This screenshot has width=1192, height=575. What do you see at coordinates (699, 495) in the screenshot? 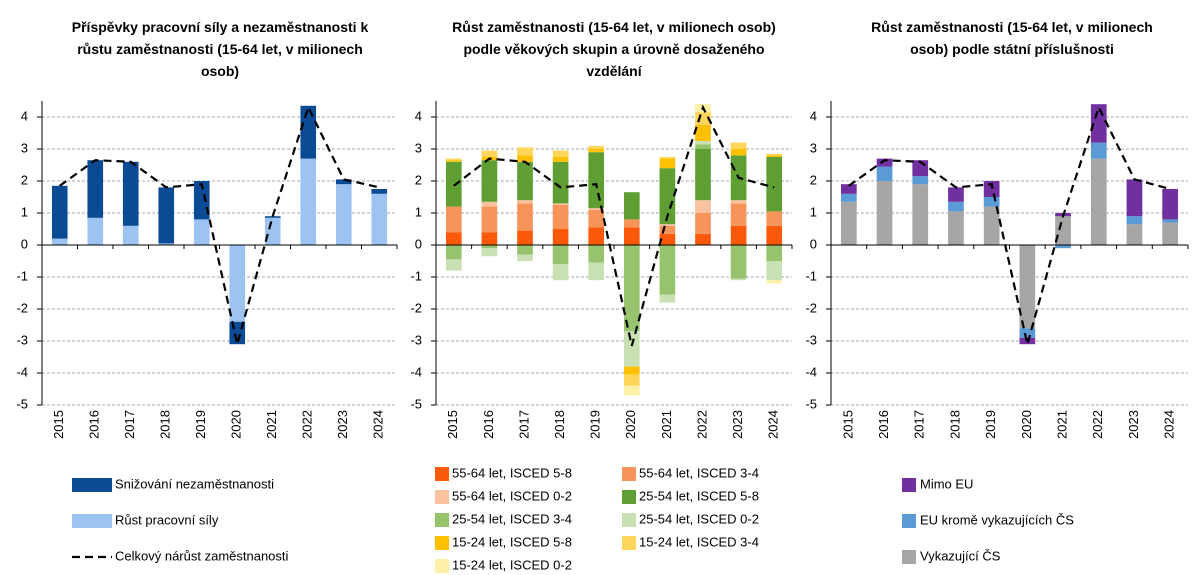
I see `legend-label: 25-54 let, ISCED 5-8` at bounding box center [699, 495].